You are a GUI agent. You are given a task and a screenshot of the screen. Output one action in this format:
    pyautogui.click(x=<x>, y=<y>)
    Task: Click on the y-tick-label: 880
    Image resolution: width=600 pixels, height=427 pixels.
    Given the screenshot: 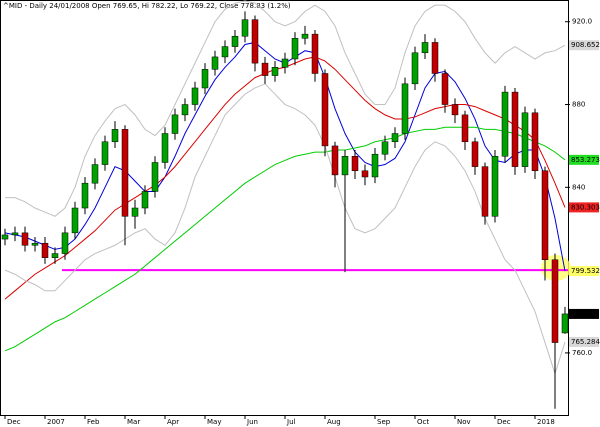 What is the action you would take?
    pyautogui.click(x=578, y=105)
    